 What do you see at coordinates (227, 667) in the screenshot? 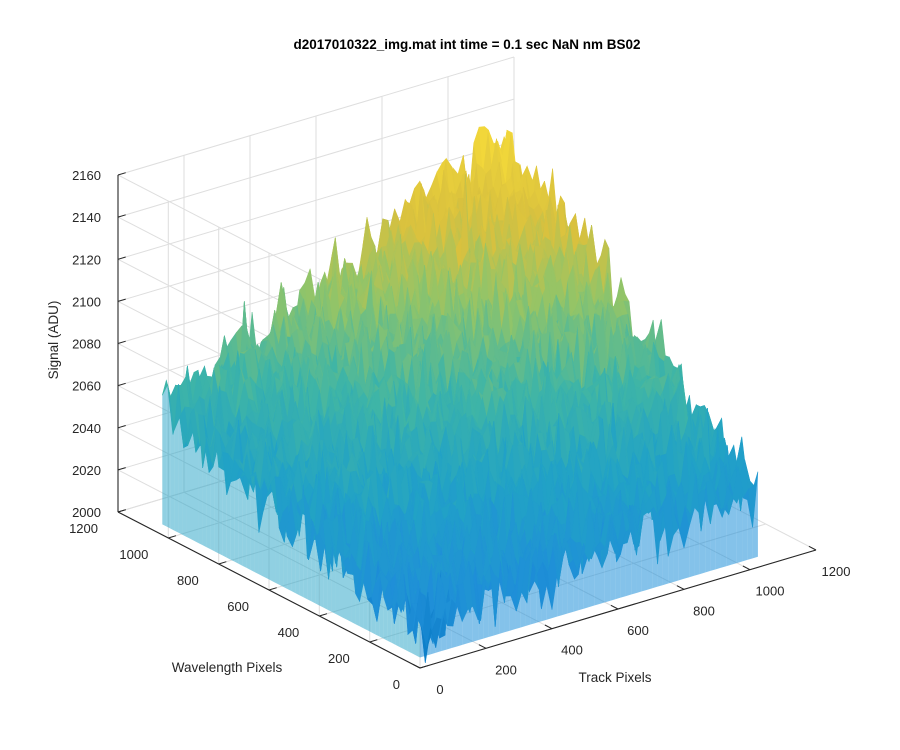
I see `y-axis-label: Wavelength Pixels` at bounding box center [227, 667].